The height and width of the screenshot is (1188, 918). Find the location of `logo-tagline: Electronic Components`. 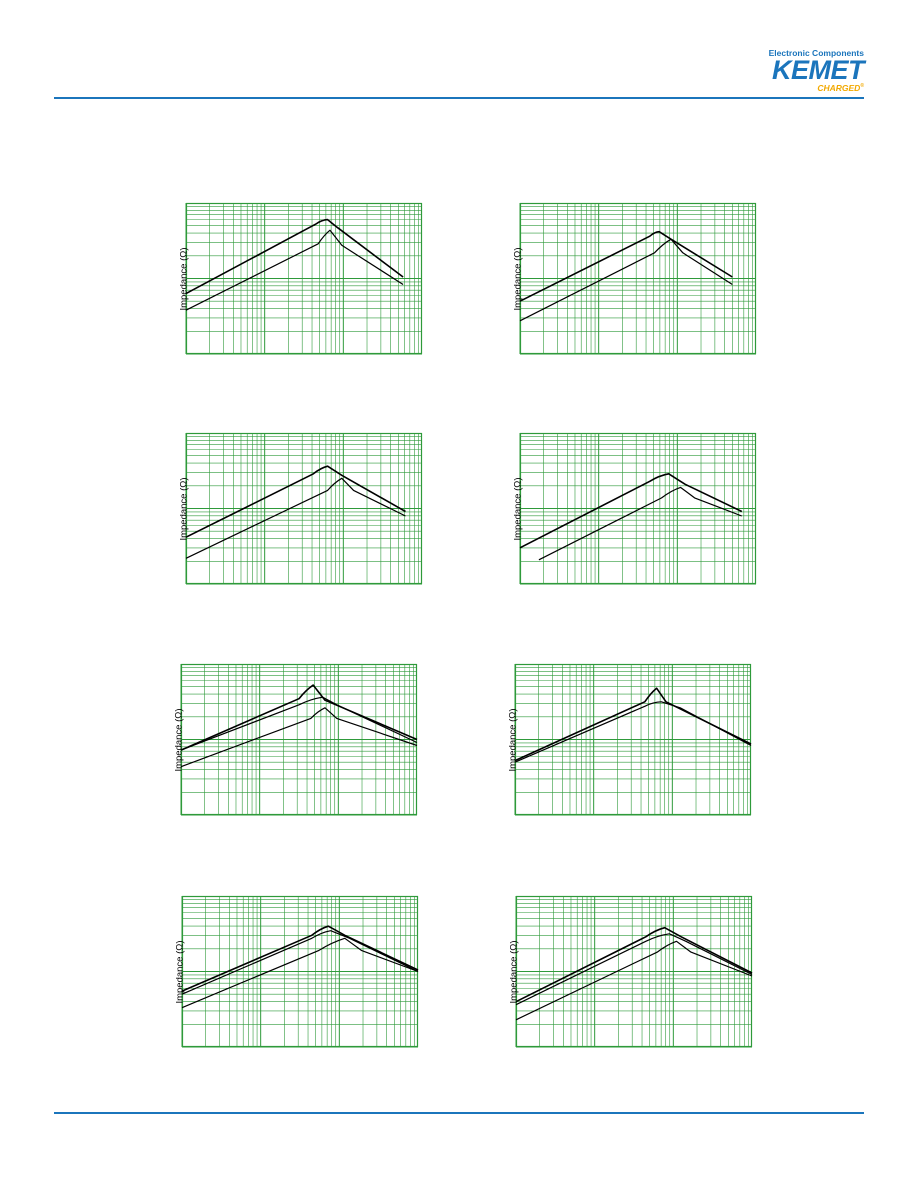

logo-tagline: Electronic Components is located at coordinates (816, 53).